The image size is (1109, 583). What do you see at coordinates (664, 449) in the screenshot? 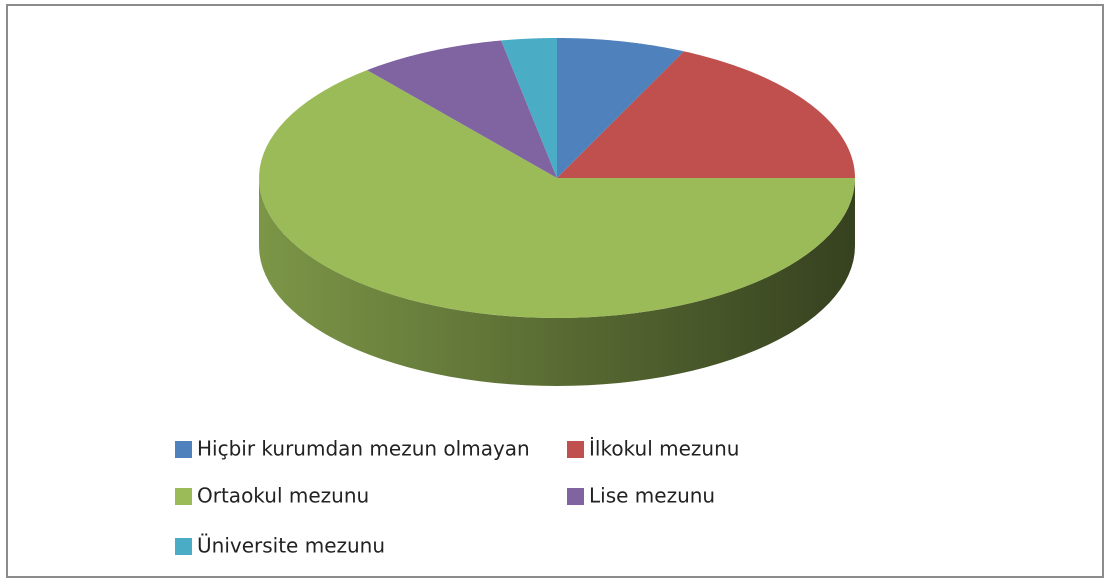
I see `legend-label: İlkokul mezunu` at bounding box center [664, 449].